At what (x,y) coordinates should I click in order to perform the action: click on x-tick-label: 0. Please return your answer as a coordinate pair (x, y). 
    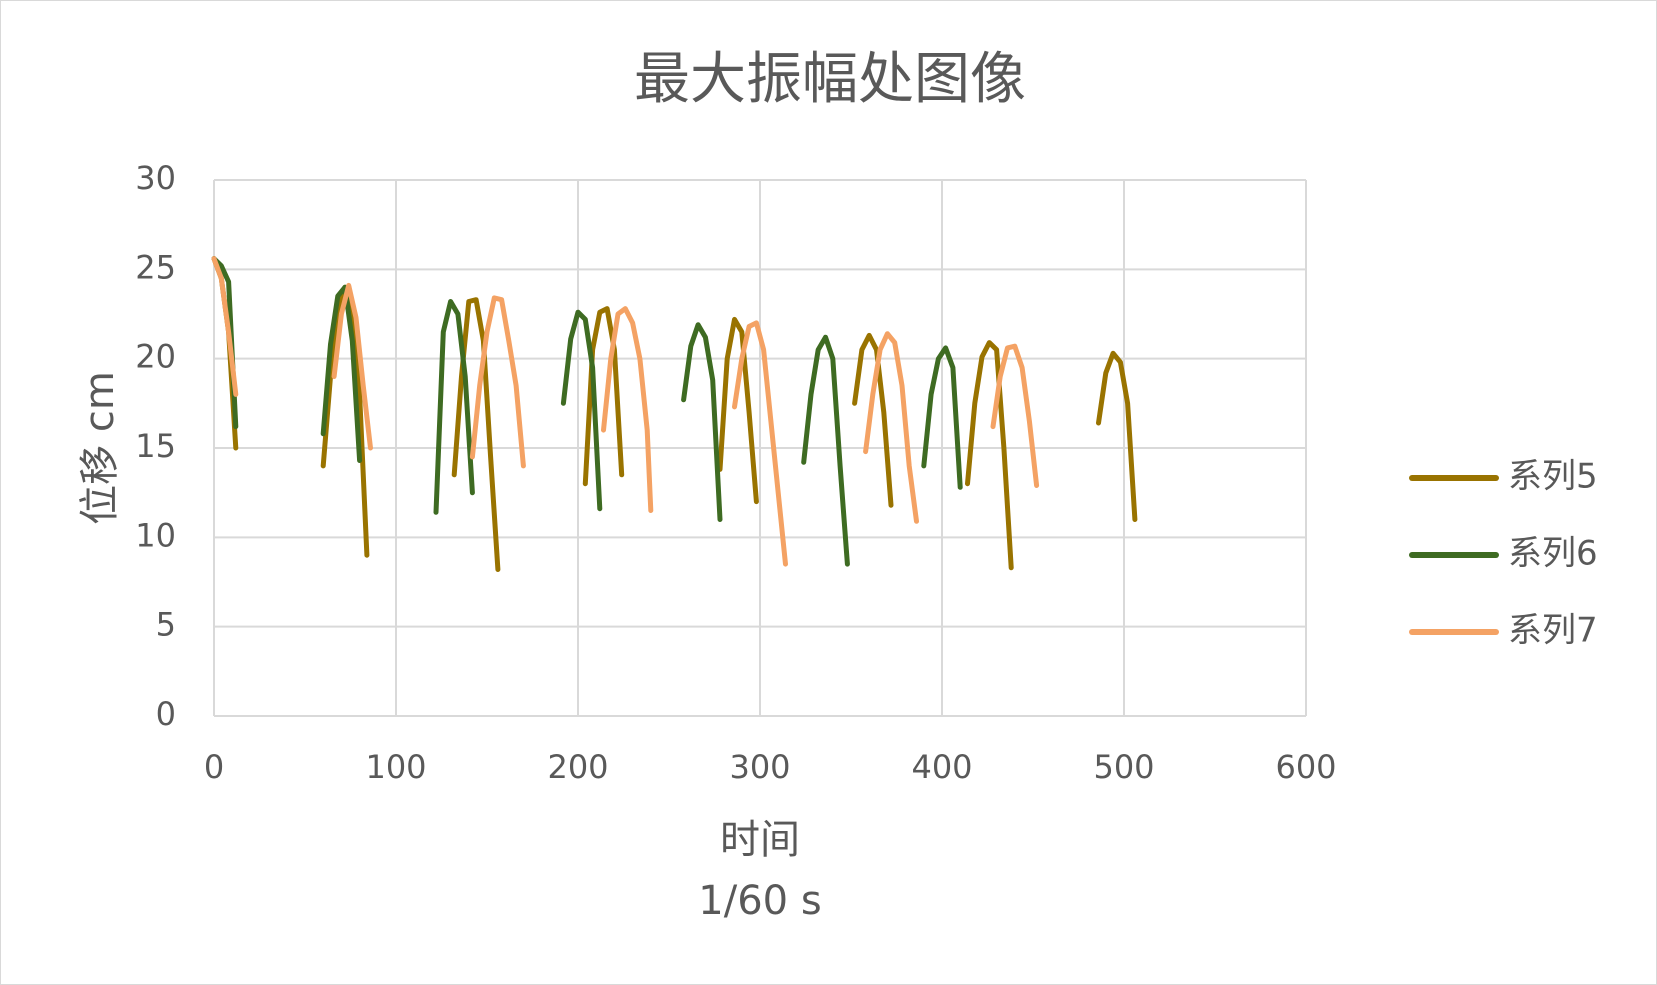
    Looking at the image, I should click on (214, 767).